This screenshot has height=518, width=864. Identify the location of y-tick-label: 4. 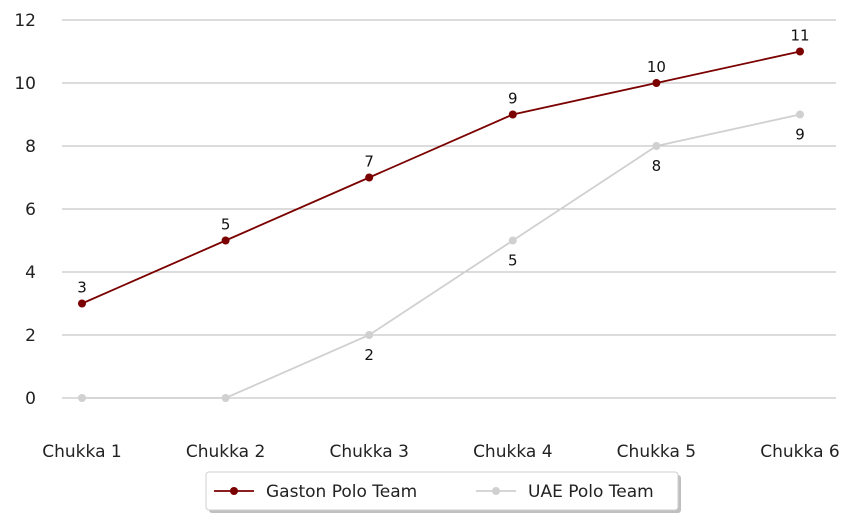
(30, 273).